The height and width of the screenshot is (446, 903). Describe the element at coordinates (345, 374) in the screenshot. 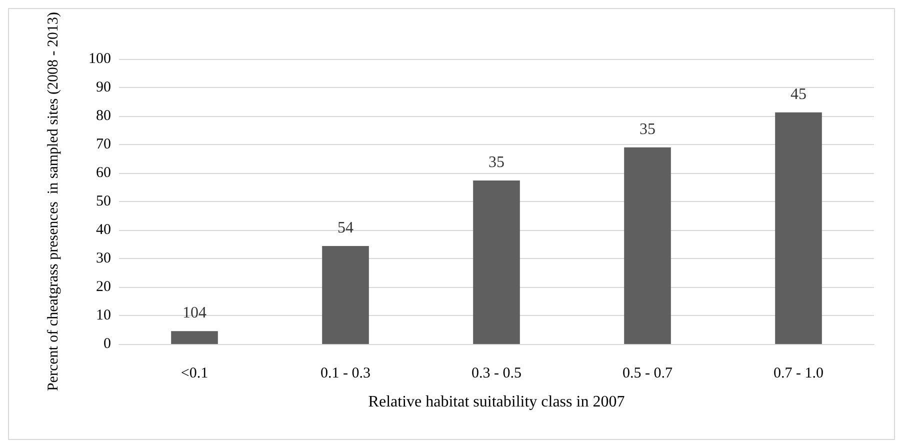

I see `x-tick-label: 0.1 - 0.3` at that location.